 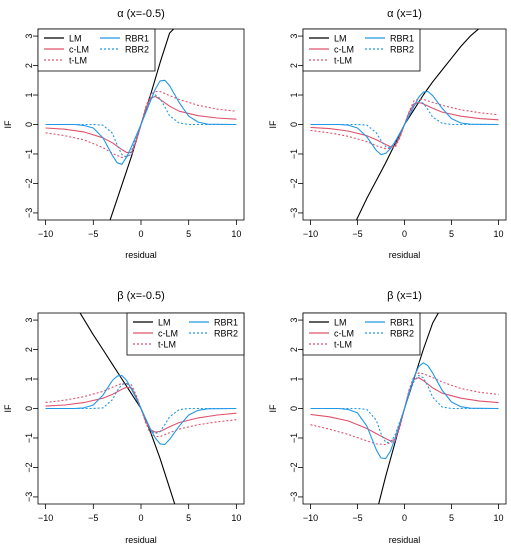 I want to click on chart-title: α (x=1), so click(x=404, y=14).